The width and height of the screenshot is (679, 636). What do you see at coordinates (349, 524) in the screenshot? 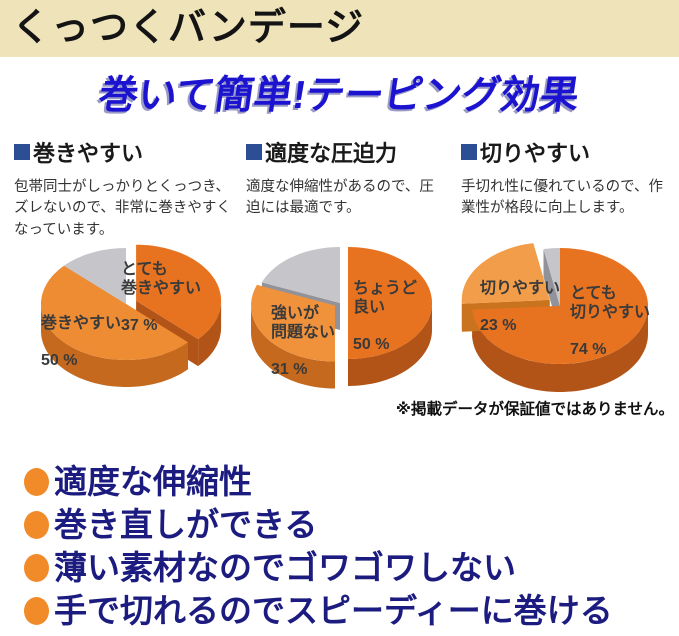
I see `benefit-item: 巻き直しができる` at bounding box center [349, 524].